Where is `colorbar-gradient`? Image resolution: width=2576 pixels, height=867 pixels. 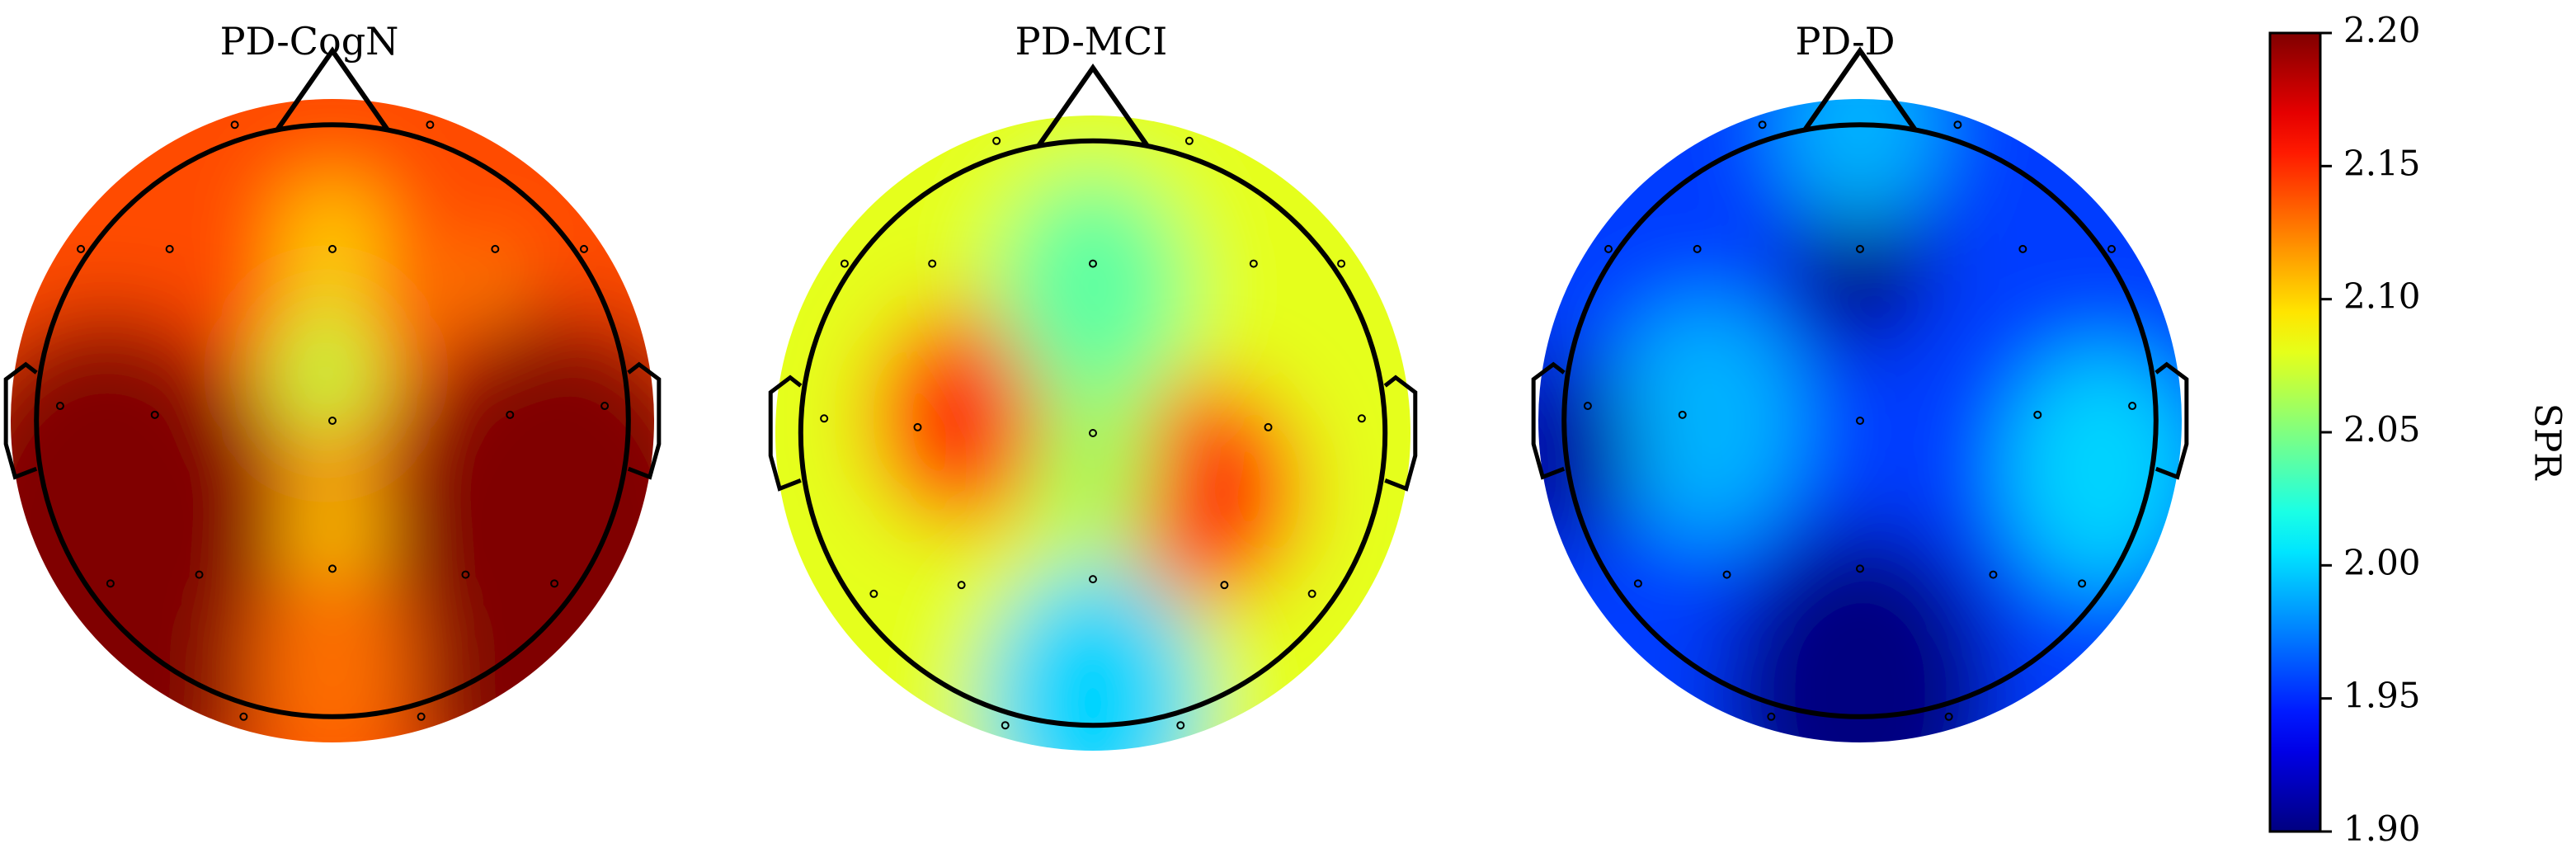 colorbar-gradient is located at coordinates (2295, 432).